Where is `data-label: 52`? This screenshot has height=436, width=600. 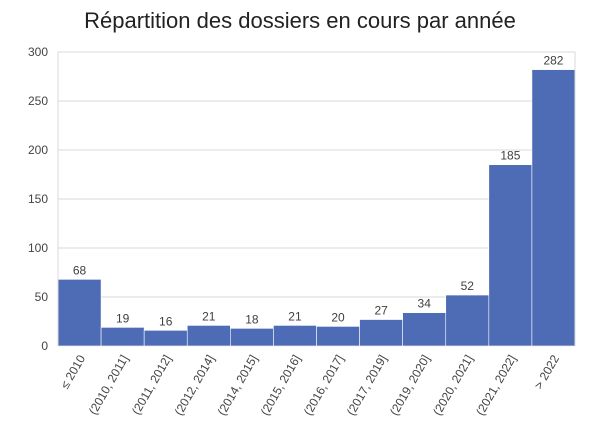
data-label: 52 is located at coordinates (468, 286).